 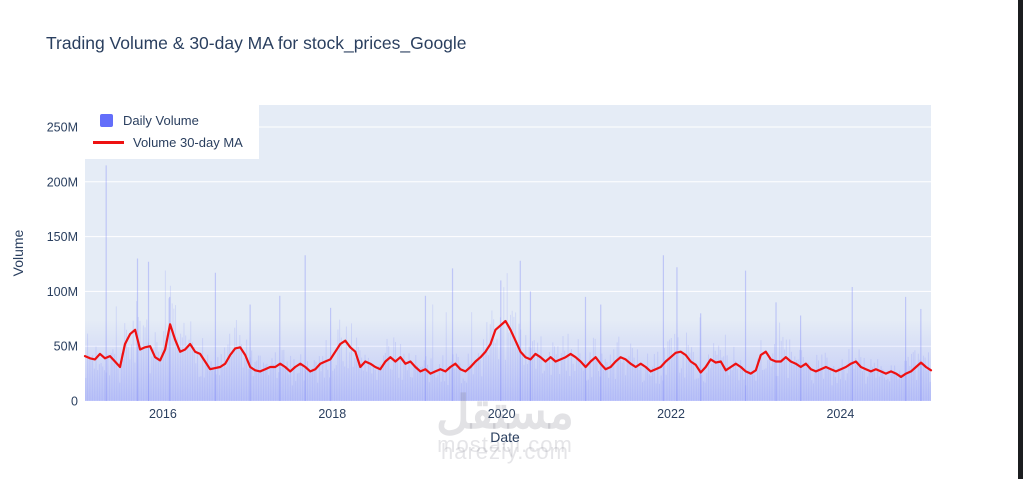 I want to click on x-tick-label: 2016, so click(x=163, y=414).